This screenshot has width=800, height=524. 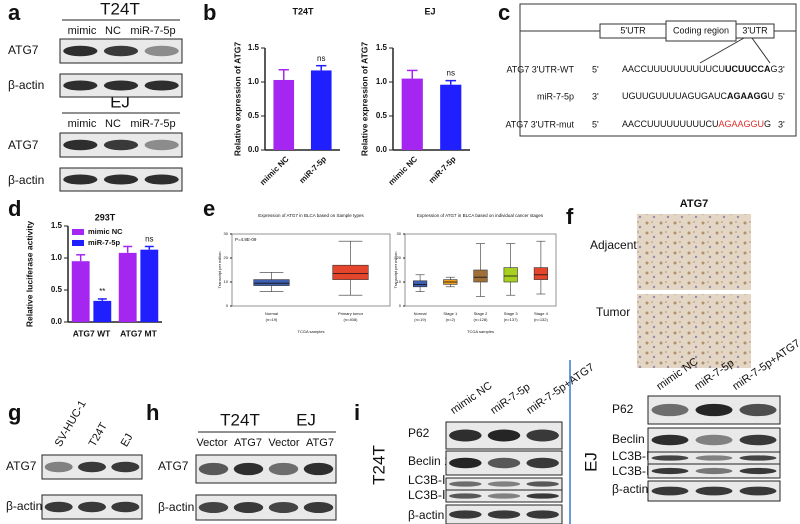 I want to click on sequence-part: G, so click(x=774, y=69).